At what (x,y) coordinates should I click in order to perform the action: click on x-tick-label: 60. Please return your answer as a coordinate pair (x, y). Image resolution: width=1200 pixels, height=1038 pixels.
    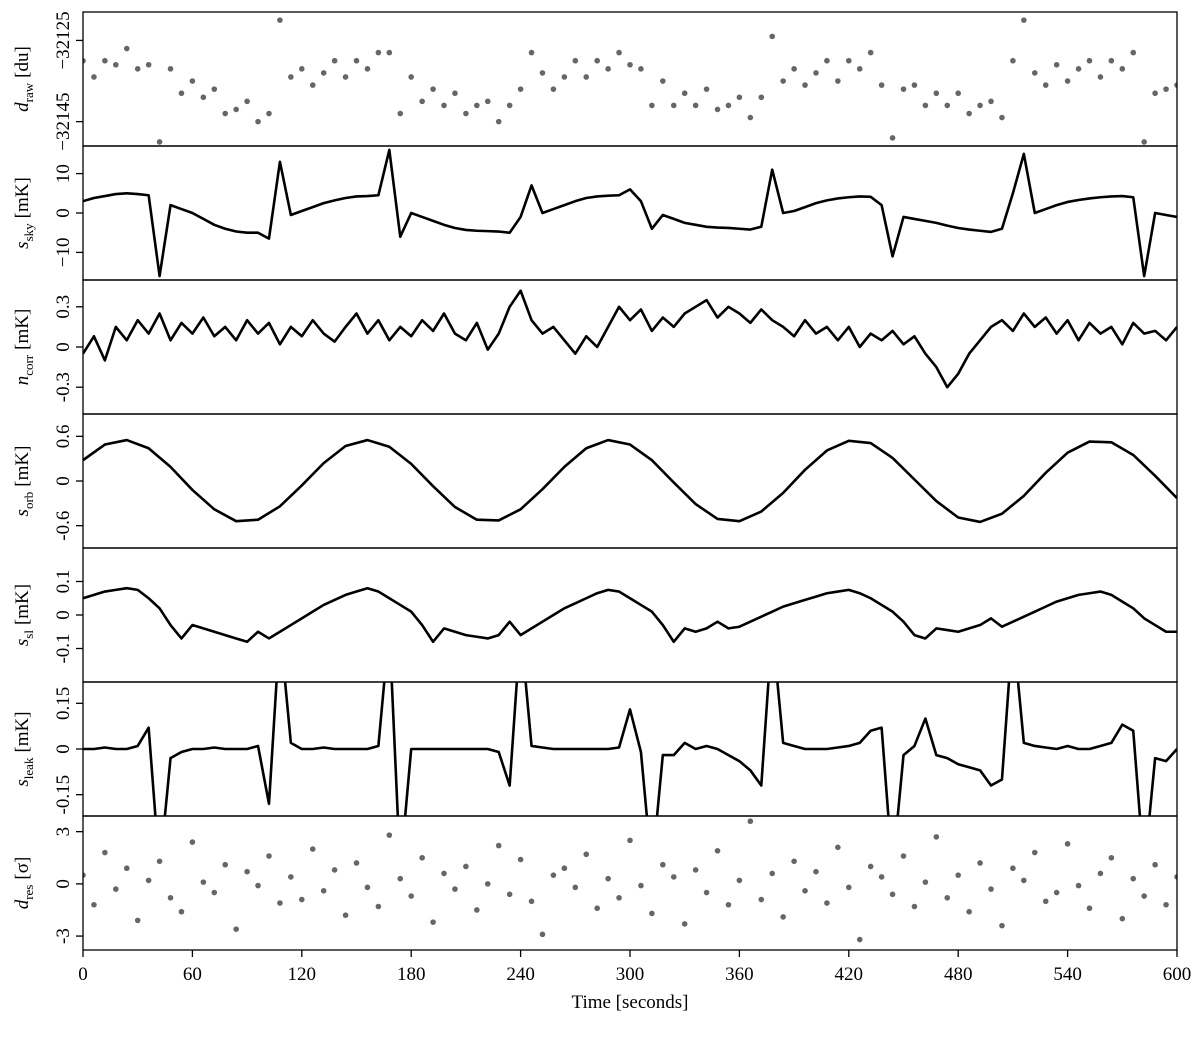
    Looking at the image, I should click on (192, 974).